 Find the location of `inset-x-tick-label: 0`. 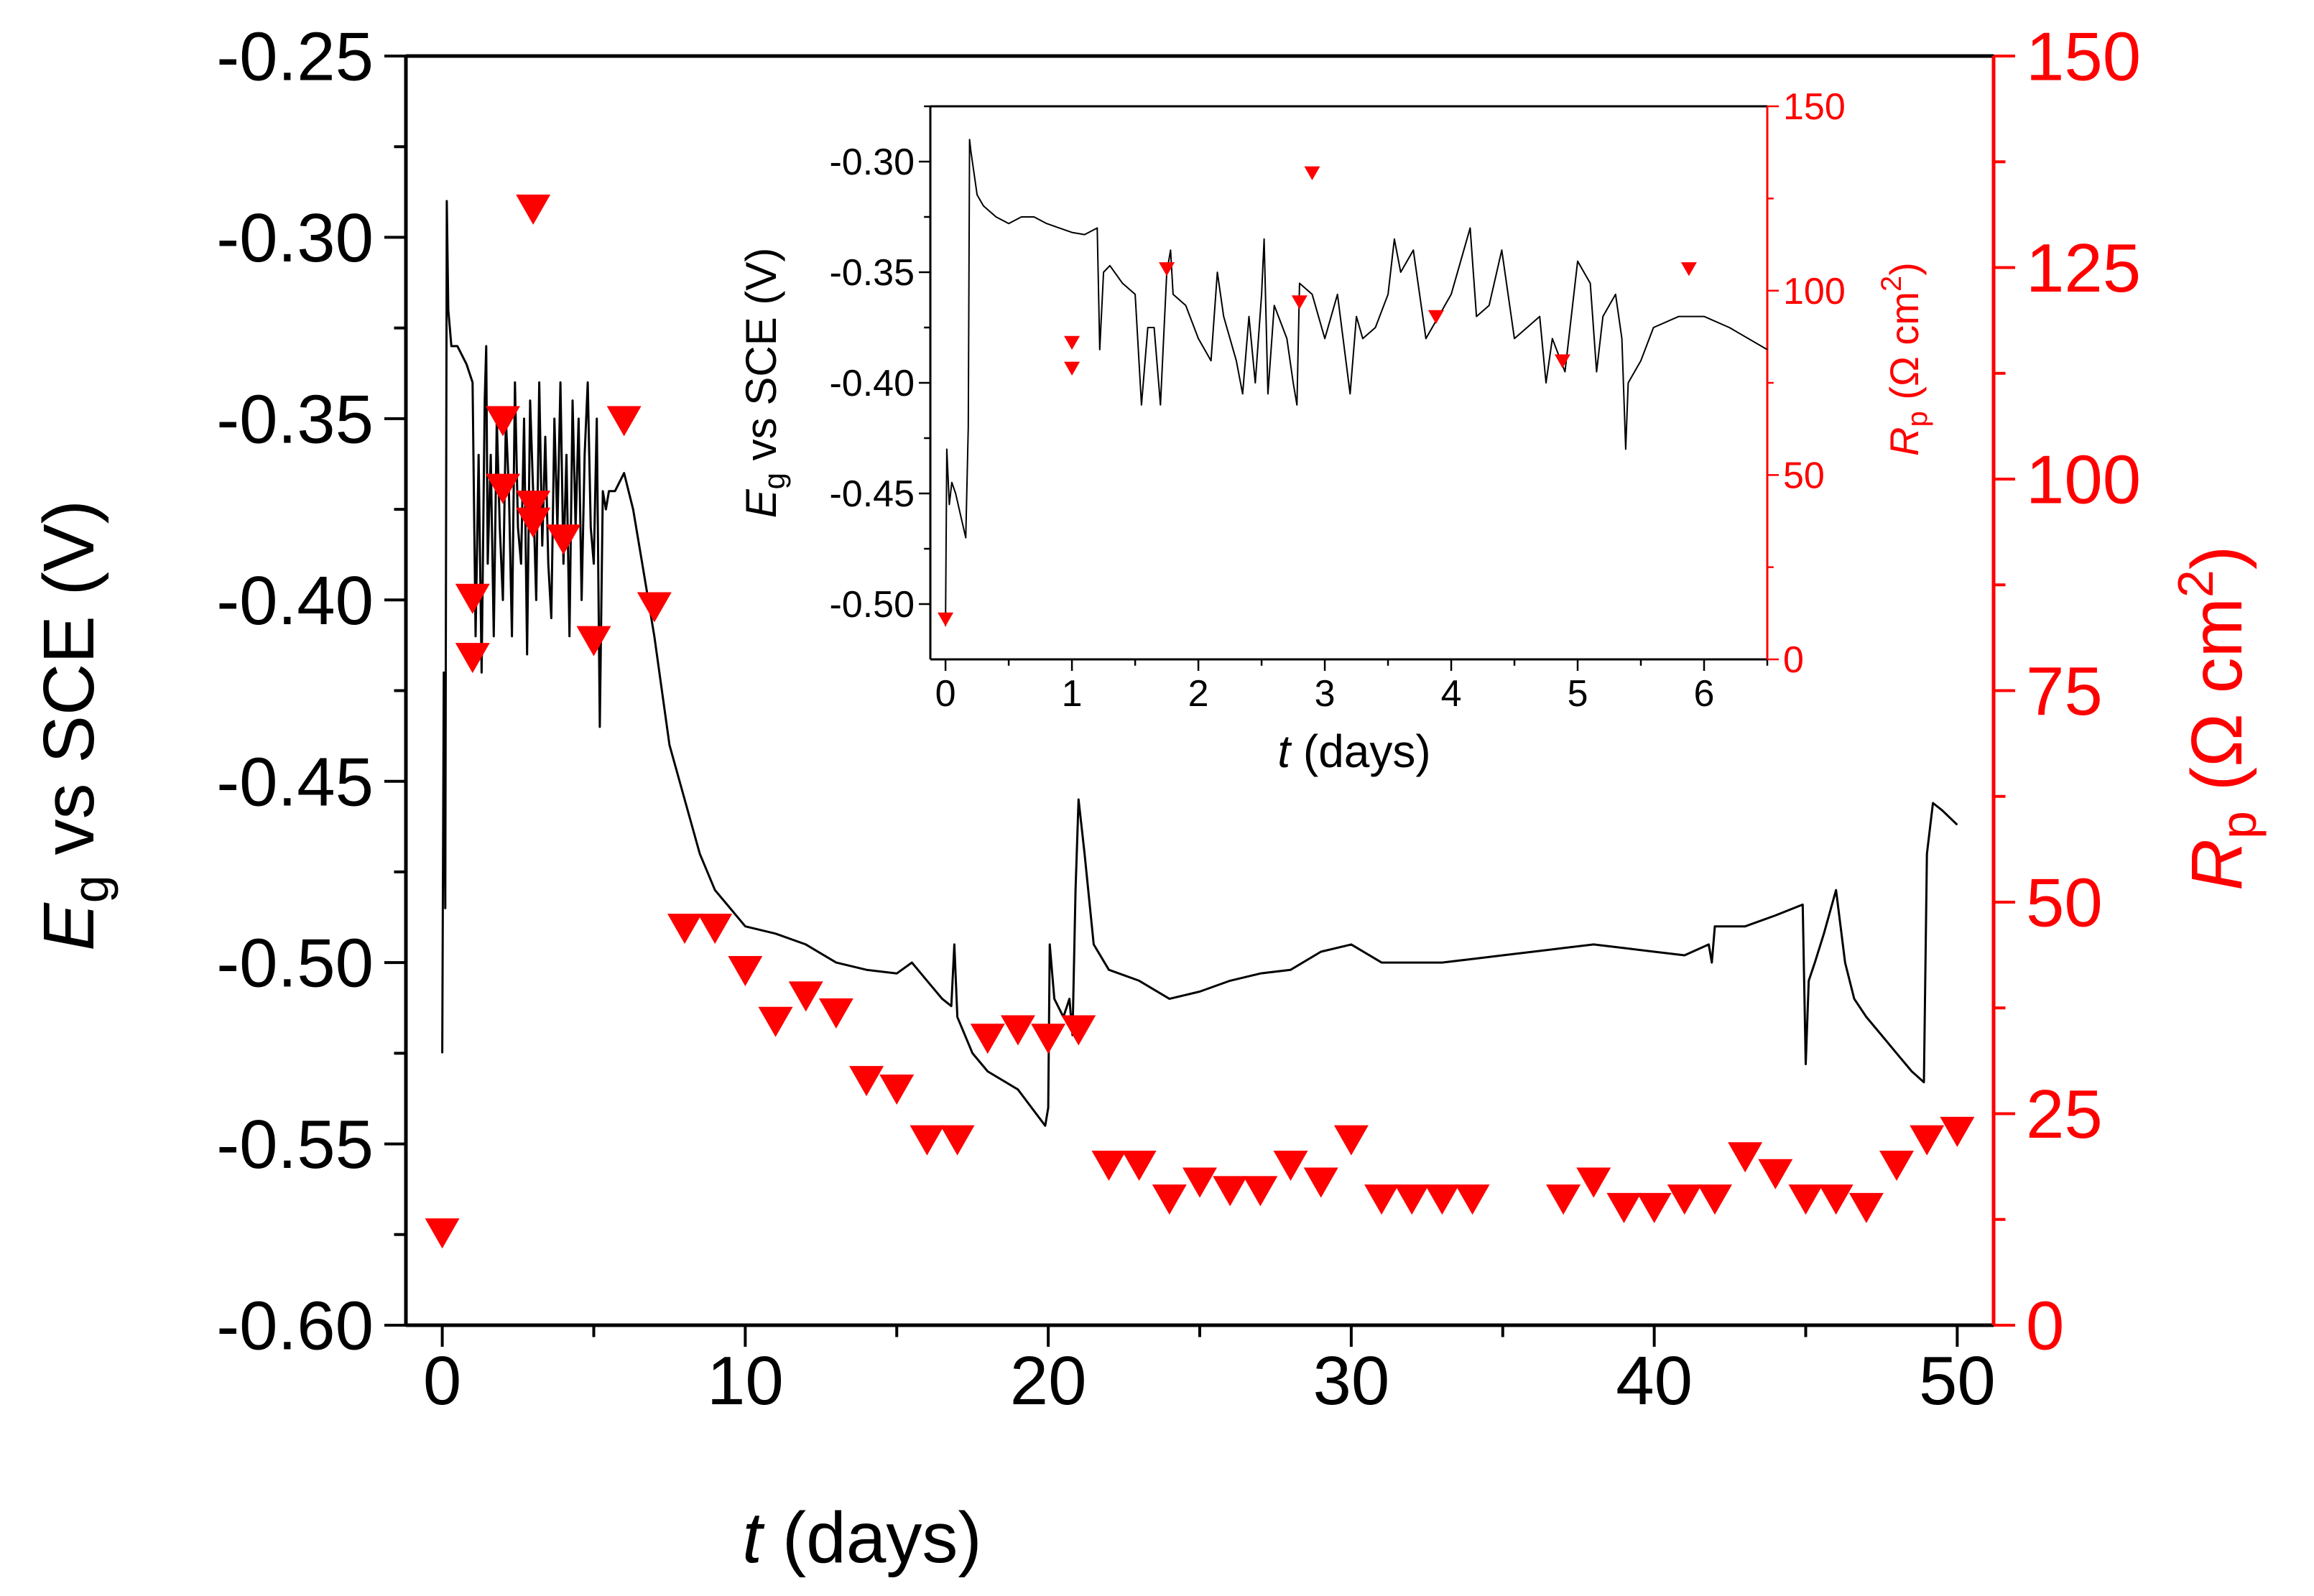

inset-x-tick-label: 0 is located at coordinates (945, 694).